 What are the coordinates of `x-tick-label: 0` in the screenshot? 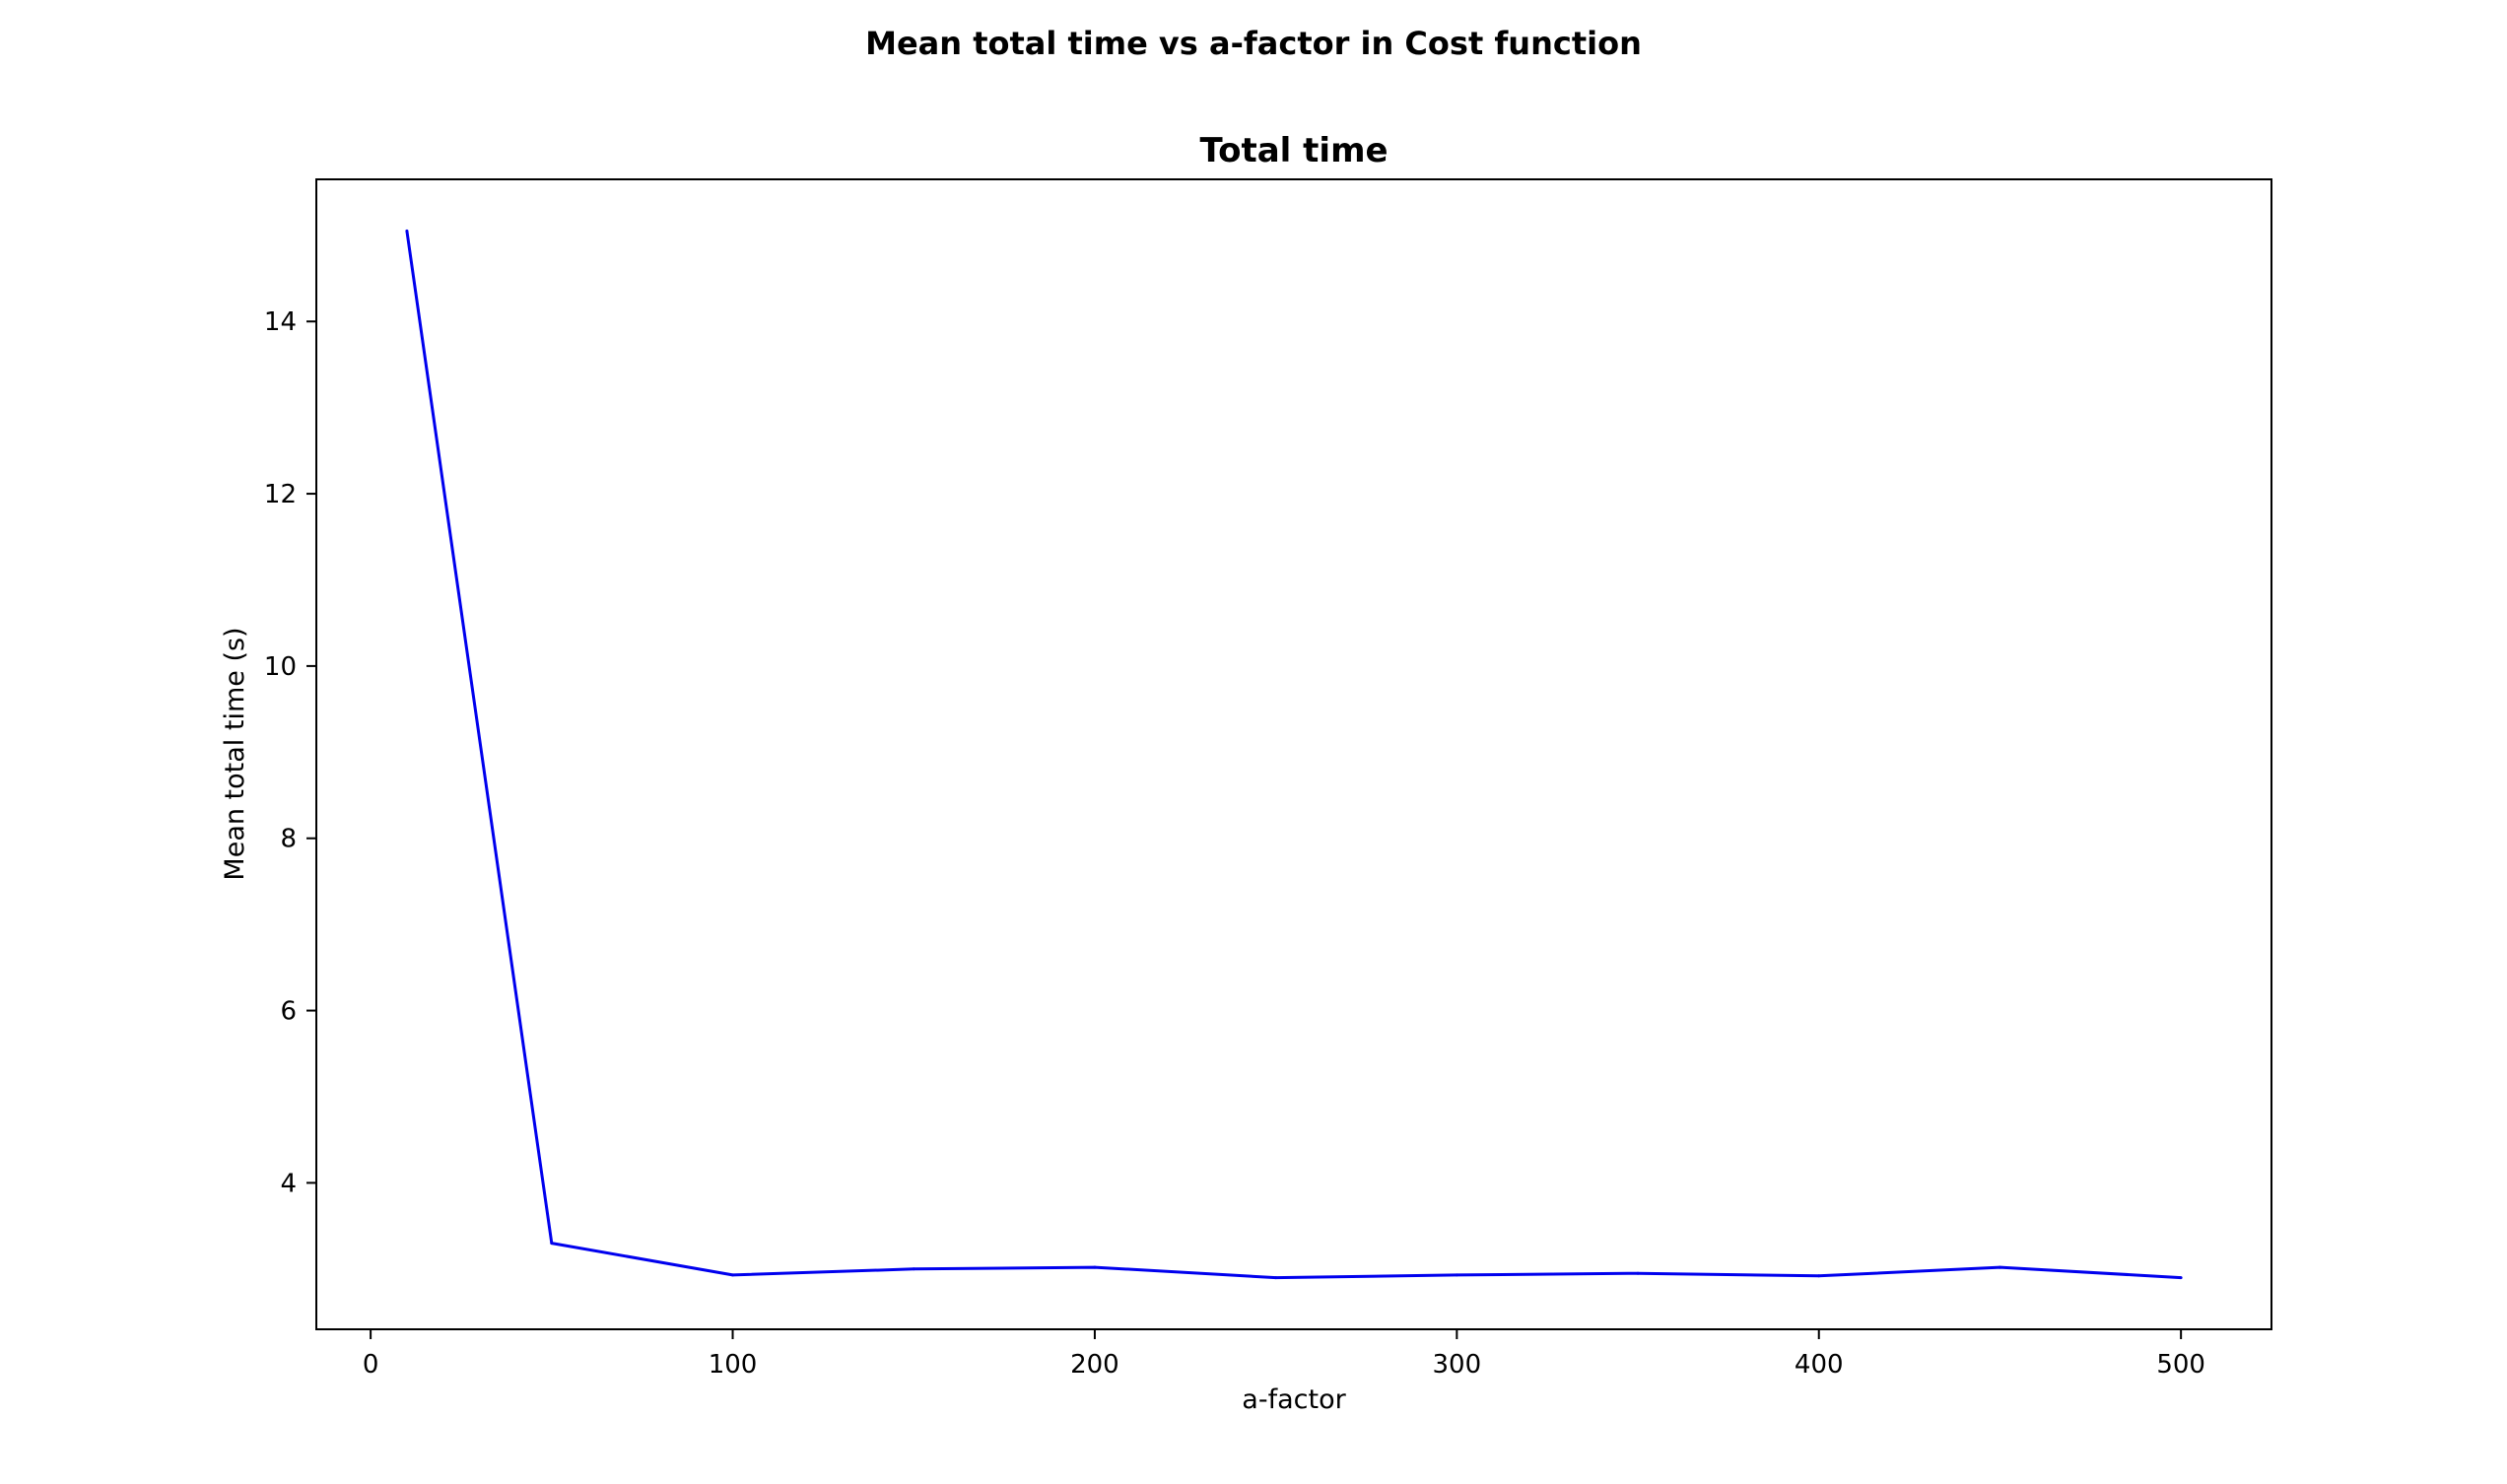 It's located at (371, 1365).